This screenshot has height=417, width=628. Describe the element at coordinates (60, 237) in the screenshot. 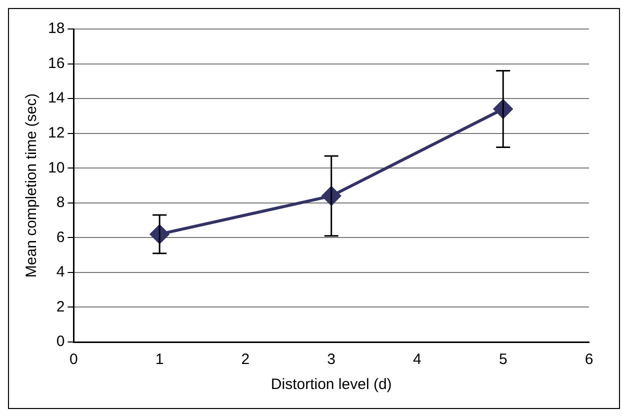

I see `y-tick-label: 6` at that location.